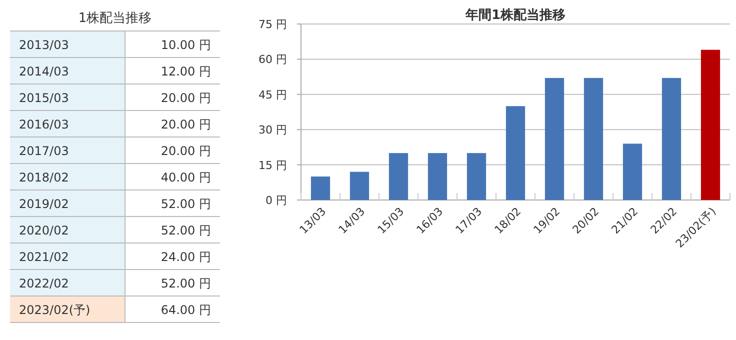 The width and height of the screenshot is (736, 340). What do you see at coordinates (115, 18) in the screenshot?
I see `text: 1株配当推移` at bounding box center [115, 18].